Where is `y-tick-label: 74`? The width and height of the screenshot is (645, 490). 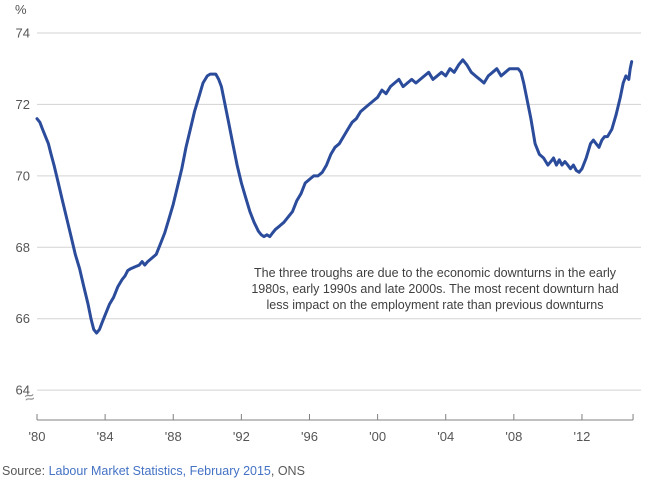
y-tick-label: 74 is located at coordinates (23, 33).